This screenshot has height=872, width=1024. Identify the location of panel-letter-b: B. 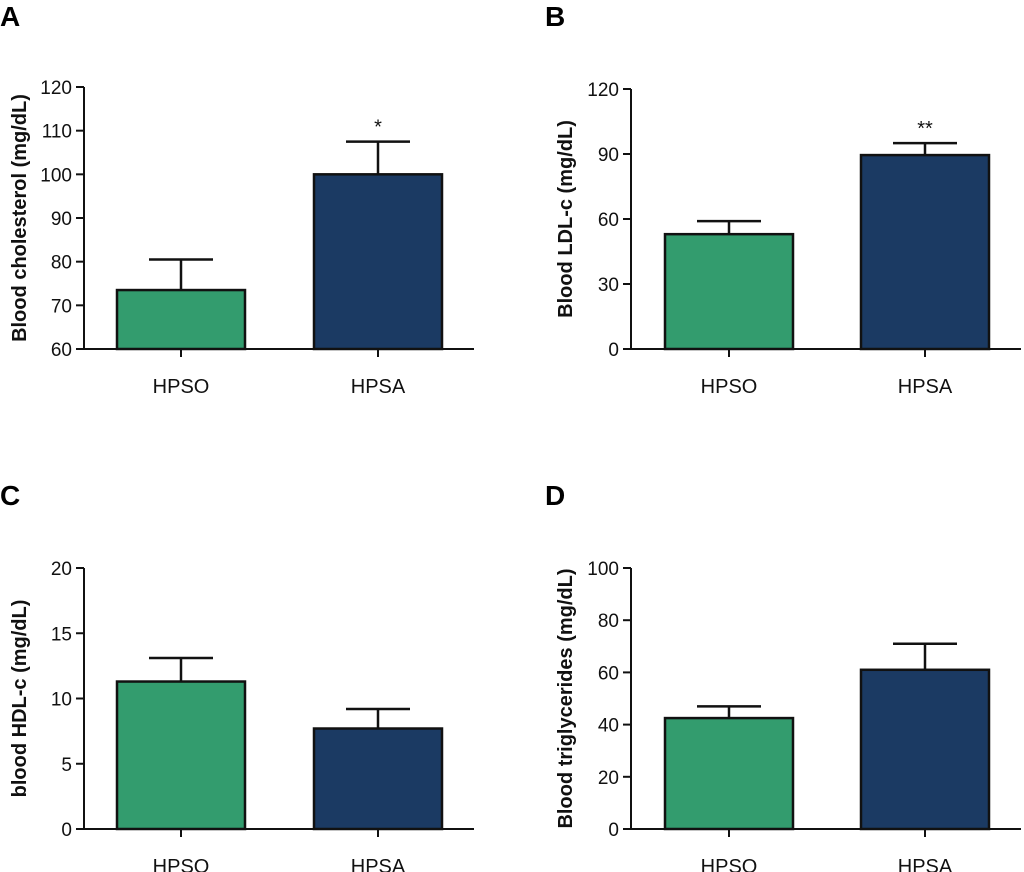
(555, 16).